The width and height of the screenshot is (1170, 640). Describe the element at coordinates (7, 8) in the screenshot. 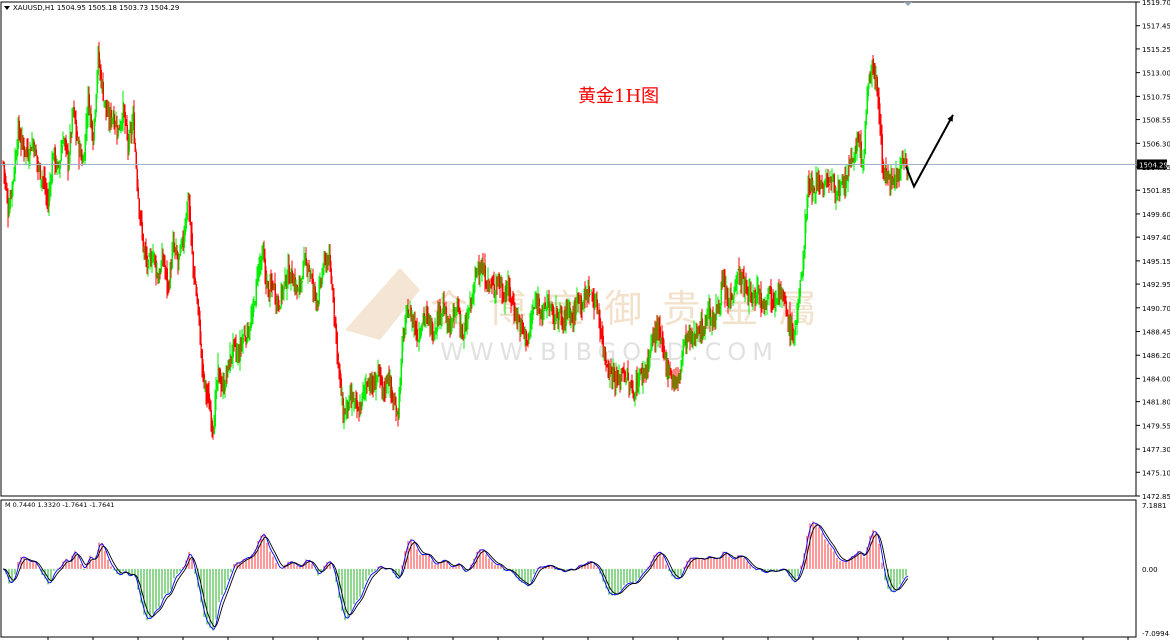

I see `dropdown-triangle-icon` at that location.